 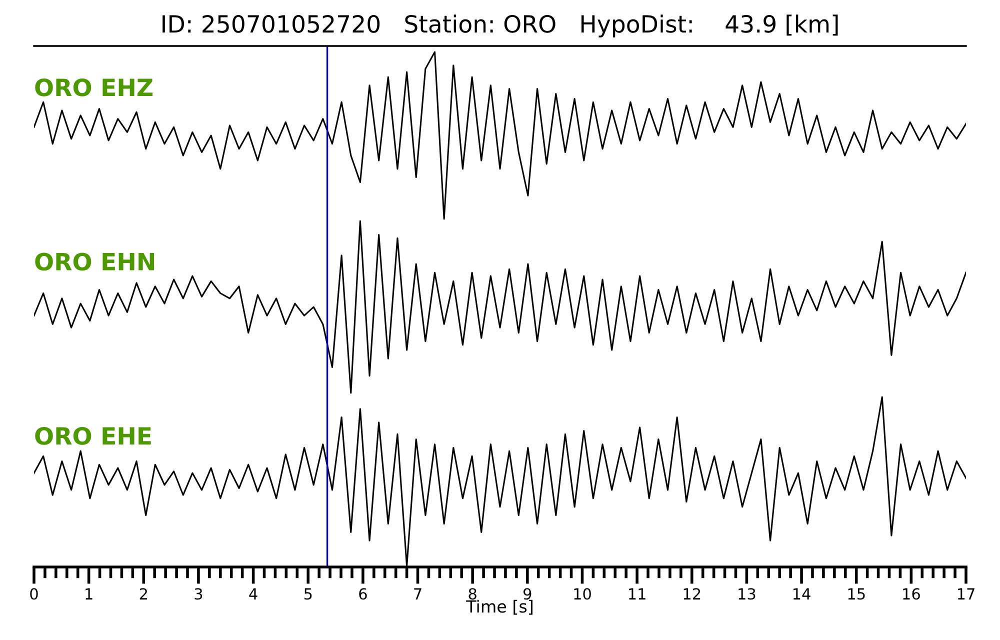 I want to click on x-tick-label: 2, so click(x=143, y=594).